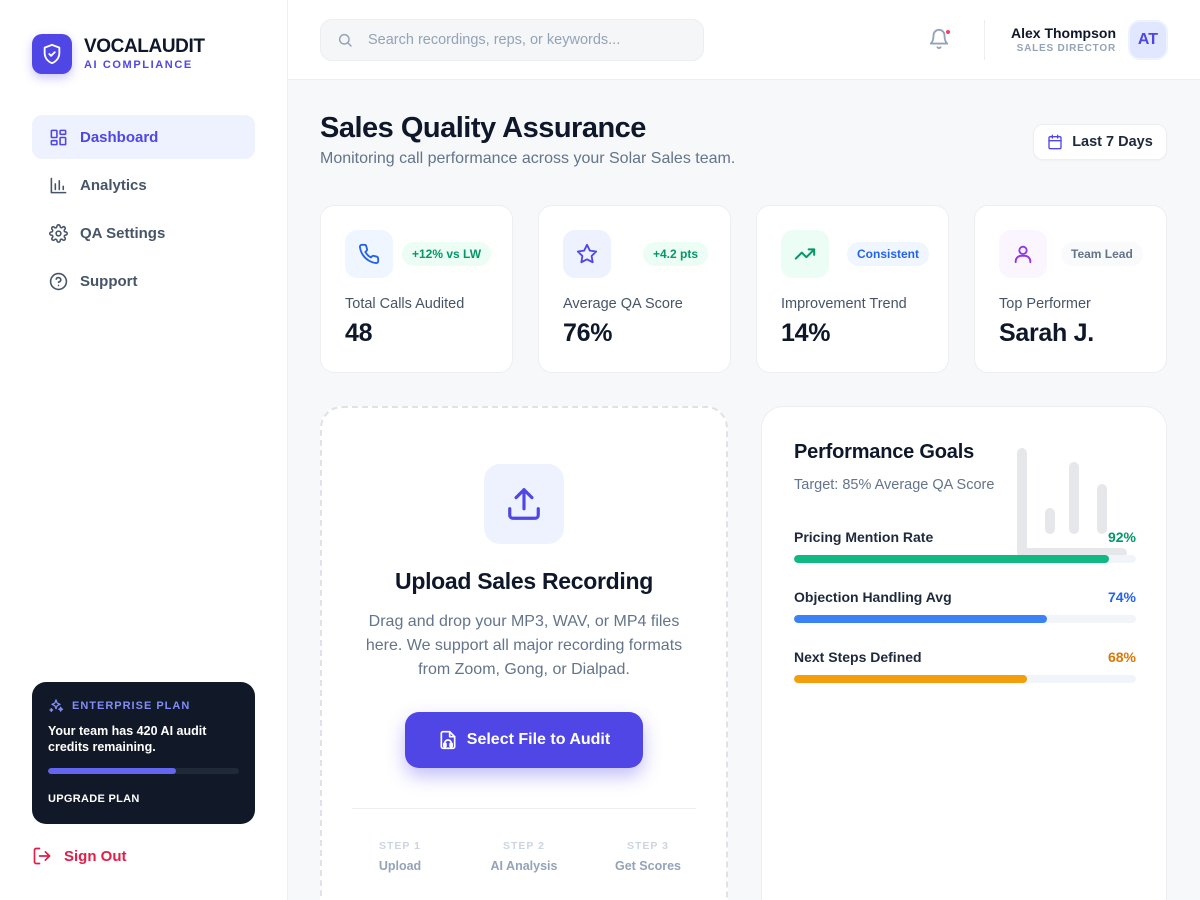 This screenshot has height=900, width=1200. I want to click on sidebar-item-dashboard: Dashboard, so click(143, 137).